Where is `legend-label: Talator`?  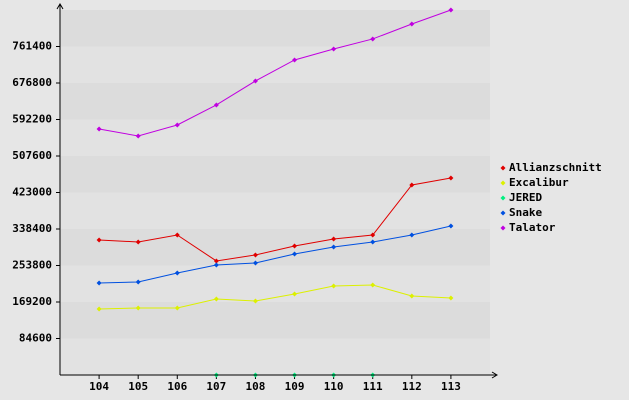
legend-label: Talator is located at coordinates (532, 227).